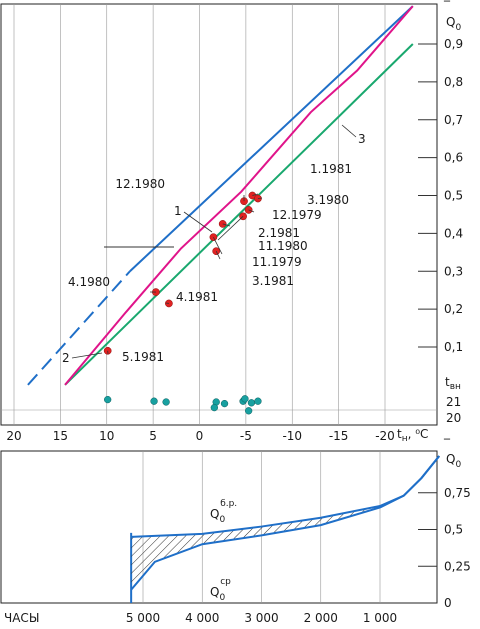 The image size is (480, 629). I want to click on bottom-ylabel: Q0, so click(453, 461).